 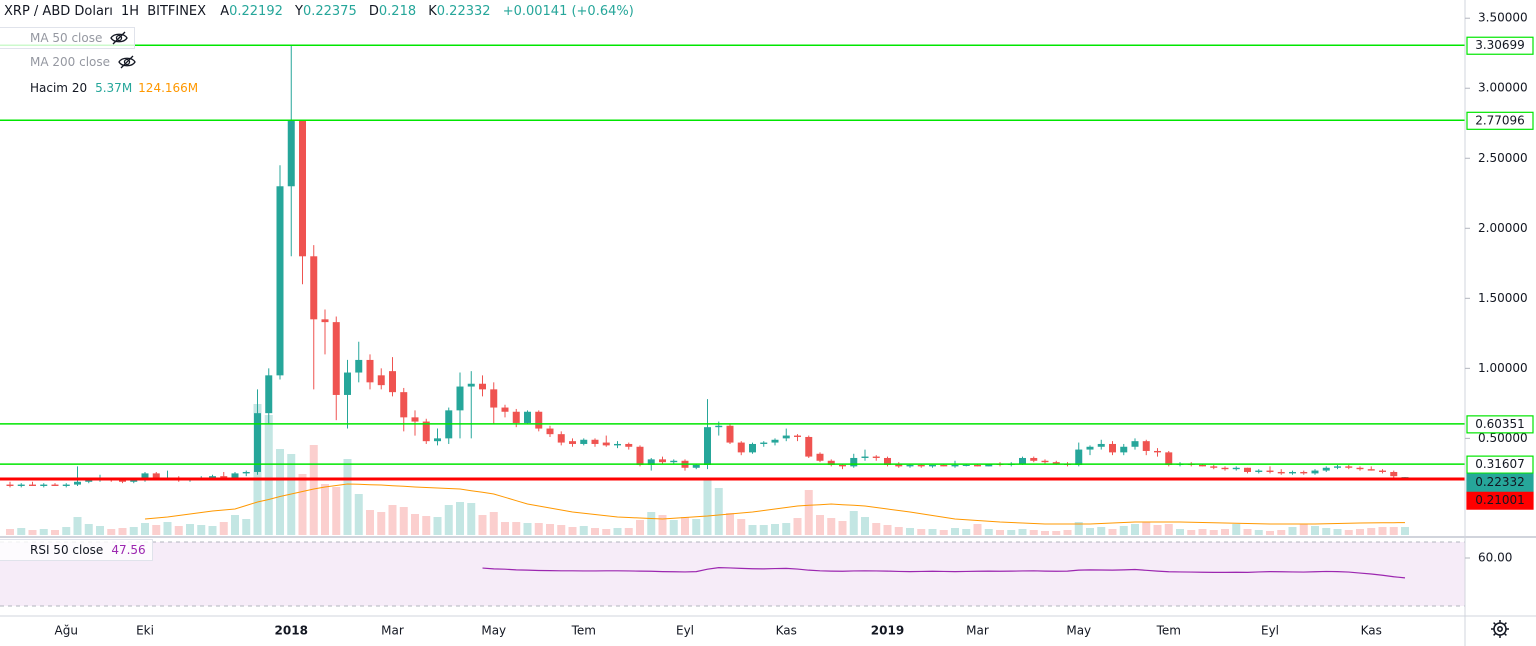 I want to click on settings-gear, so click(x=1500, y=629).